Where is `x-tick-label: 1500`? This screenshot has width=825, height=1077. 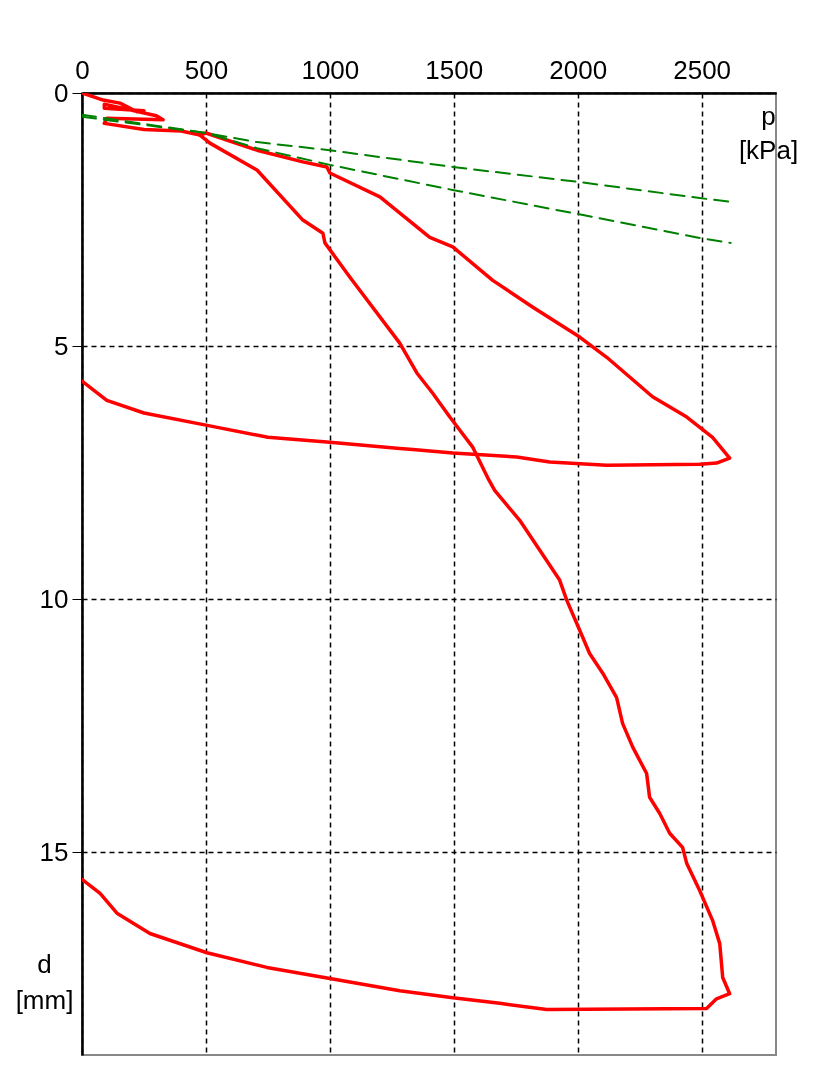
x-tick-label: 1500 is located at coordinates (454, 69).